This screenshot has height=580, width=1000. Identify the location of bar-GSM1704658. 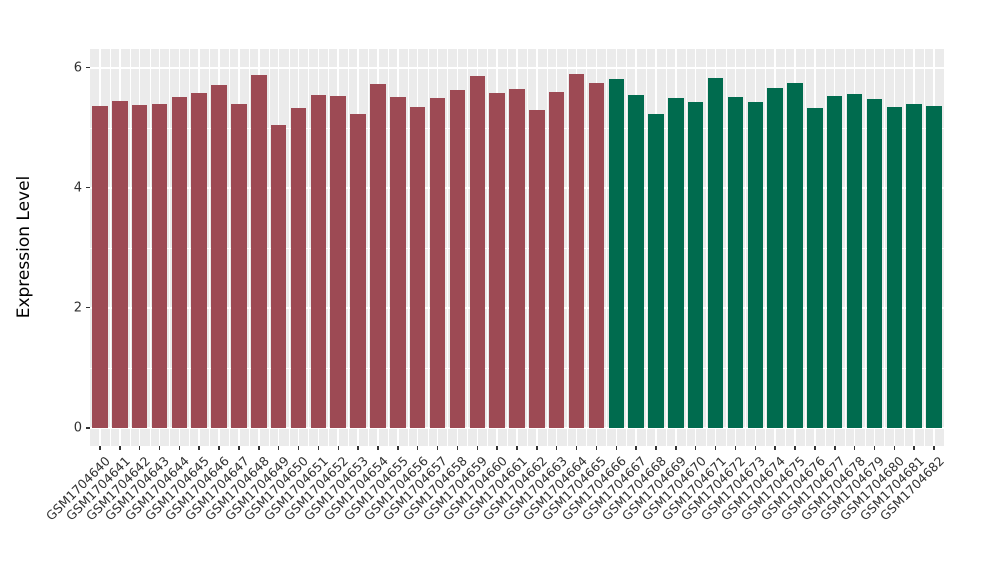
(457, 259).